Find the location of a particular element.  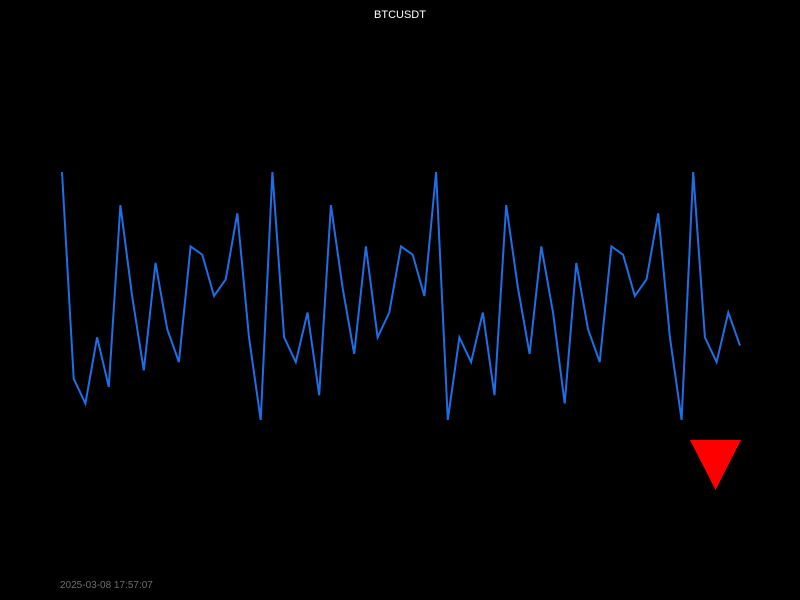

chart-title: BTCUSDT is located at coordinates (400, 15).